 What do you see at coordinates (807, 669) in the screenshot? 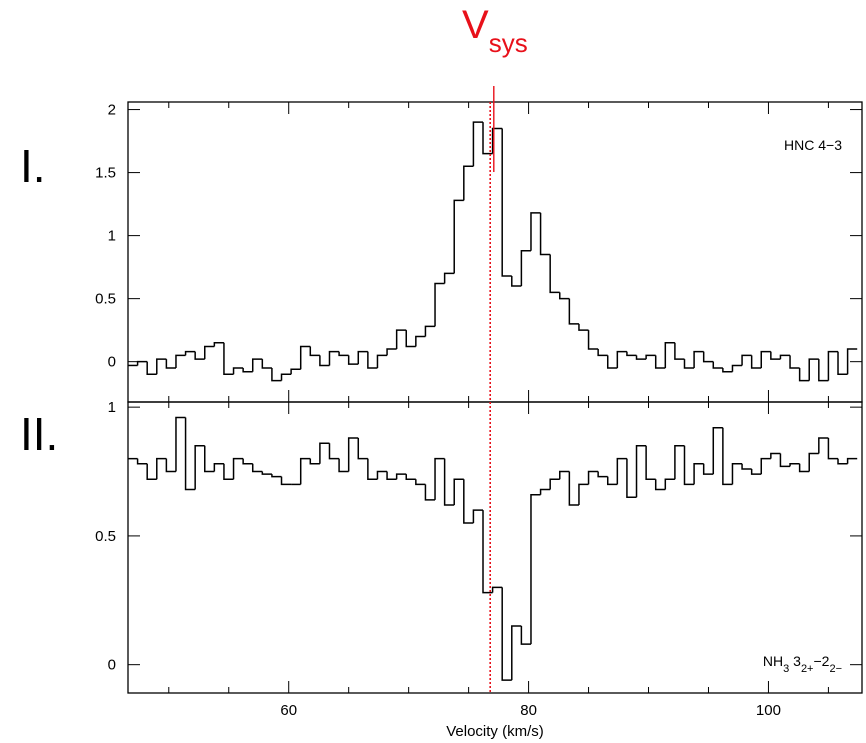
I see `label-subscript: 2+` at bounding box center [807, 669].